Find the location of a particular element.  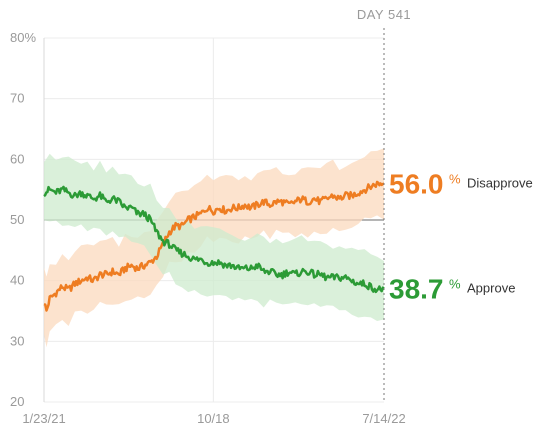

x-tick-label: 10/18 is located at coordinates (213, 418).